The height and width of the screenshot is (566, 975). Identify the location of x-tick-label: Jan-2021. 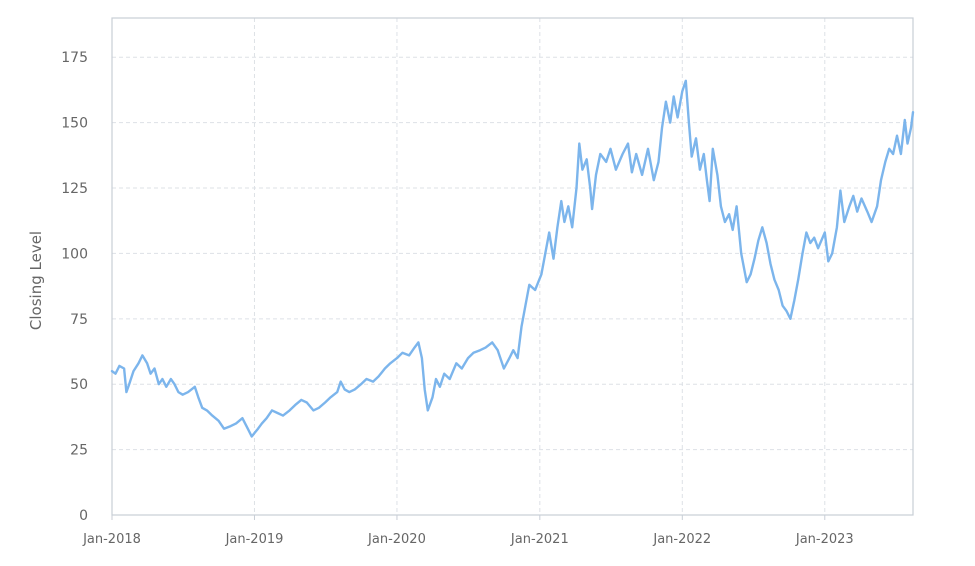
(539, 539).